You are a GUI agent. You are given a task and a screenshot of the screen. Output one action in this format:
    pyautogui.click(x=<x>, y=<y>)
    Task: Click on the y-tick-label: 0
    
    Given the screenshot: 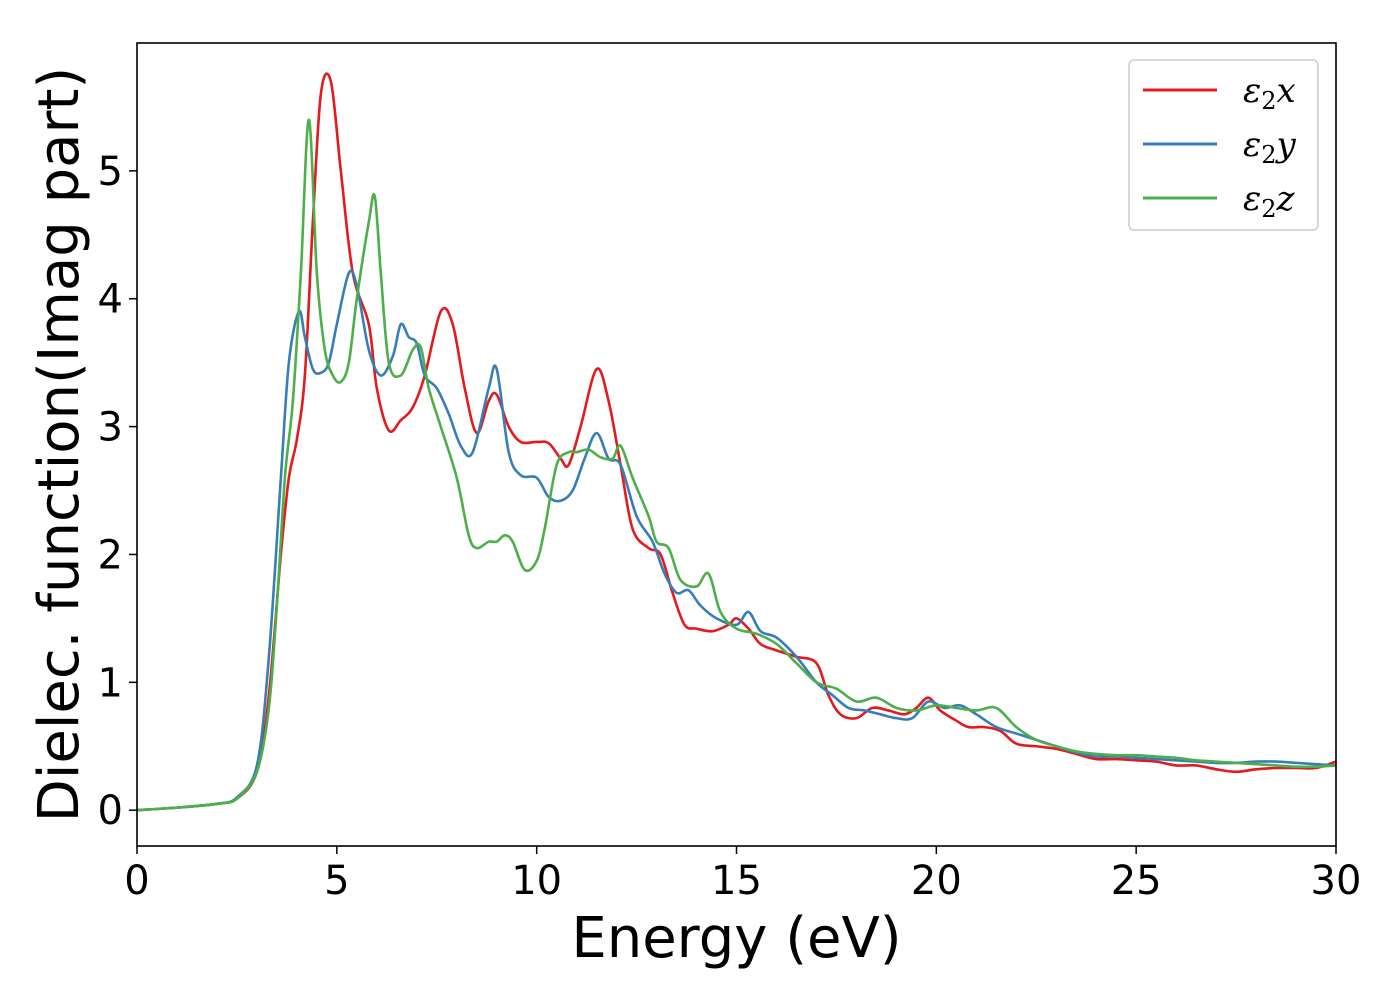 What is the action you would take?
    pyautogui.click(x=110, y=811)
    